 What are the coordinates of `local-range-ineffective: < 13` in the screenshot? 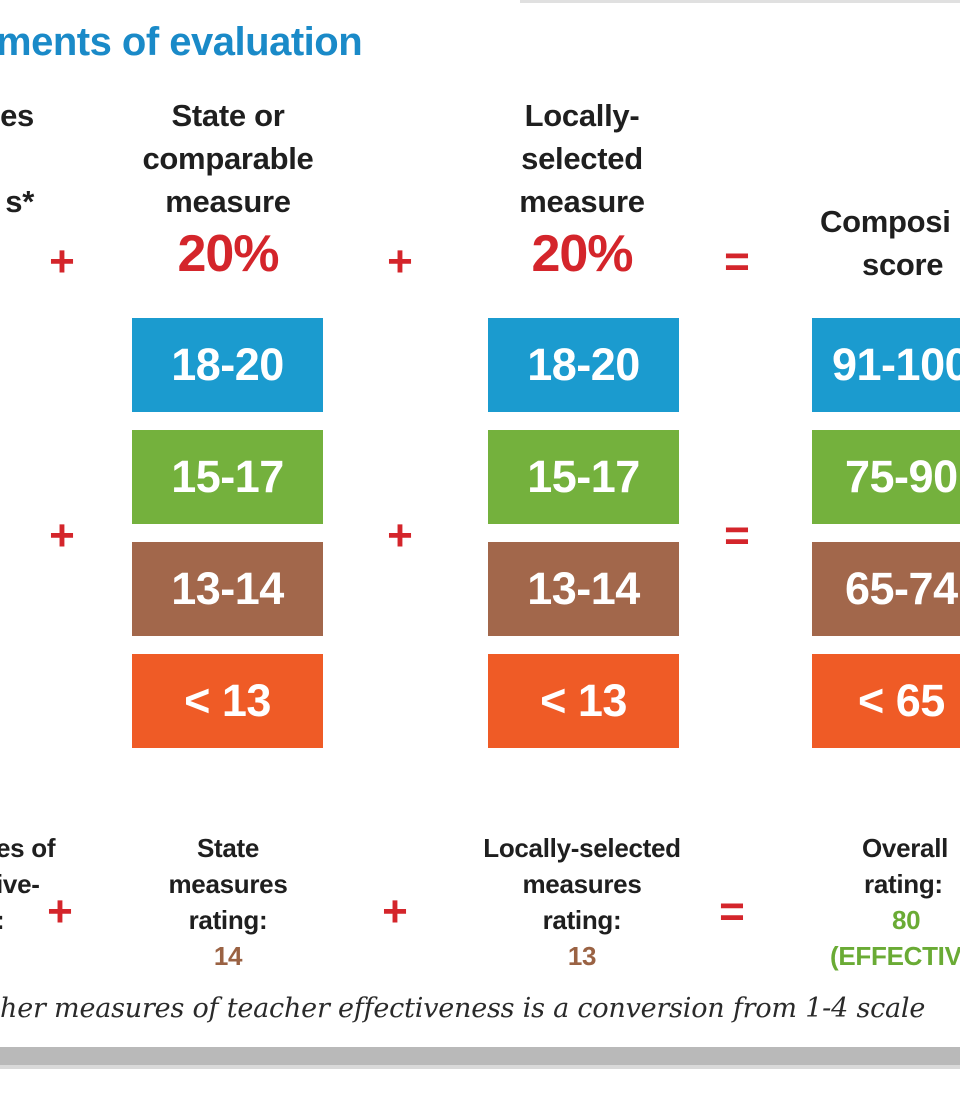 It's located at (583, 701).